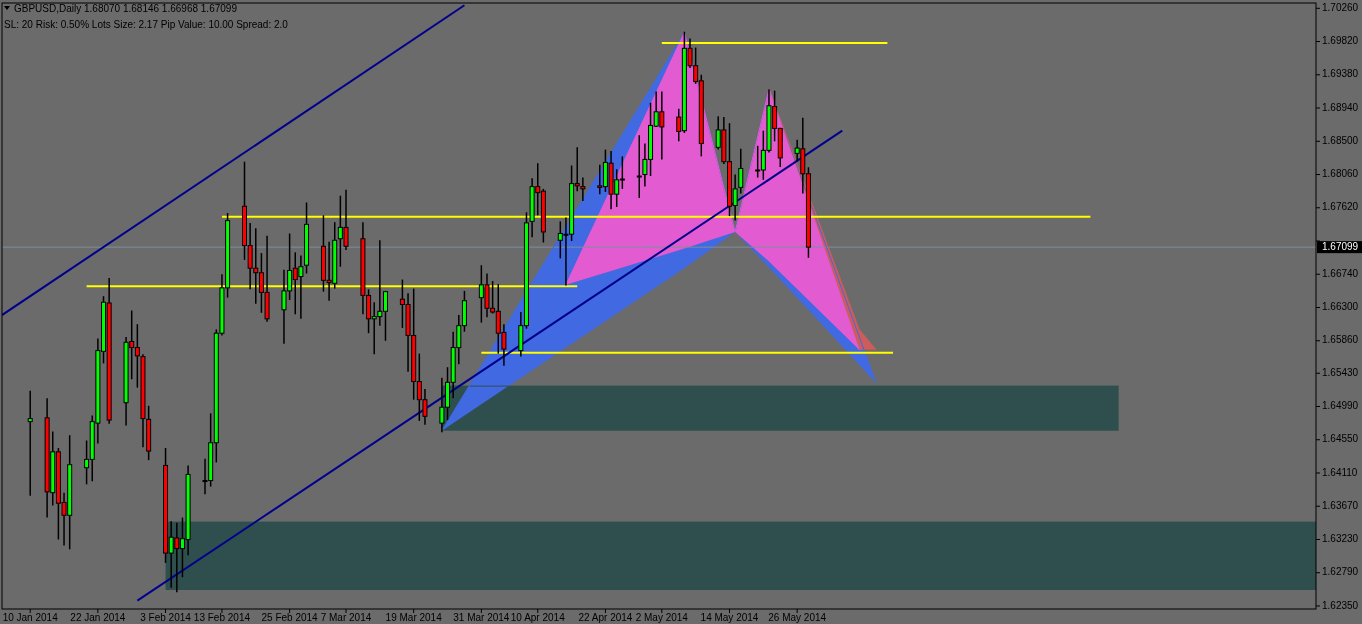 This screenshot has width=1362, height=624. What do you see at coordinates (481, 617) in the screenshot?
I see `x-tick-label: 31 Mar 2014` at bounding box center [481, 617].